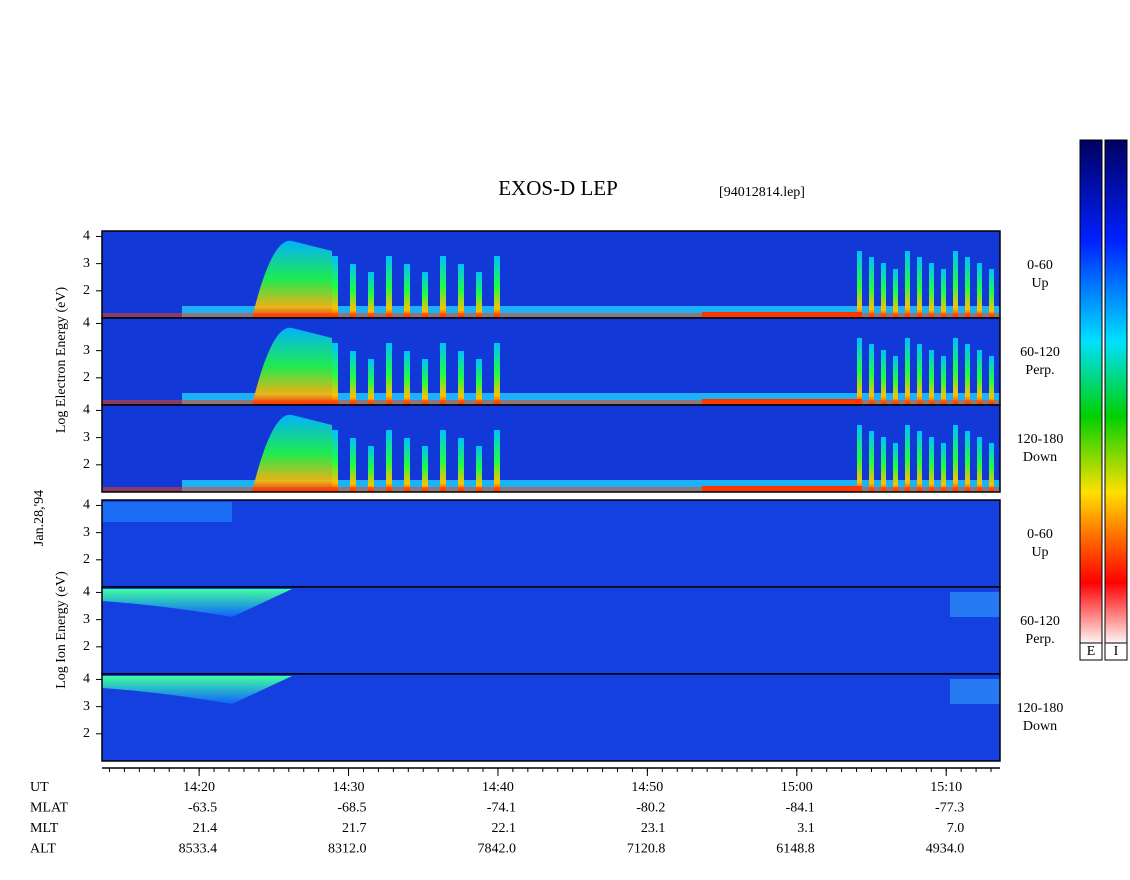  What do you see at coordinates (205, 828) in the screenshot?
I see `ephemeris-value: 21.4` at bounding box center [205, 828].